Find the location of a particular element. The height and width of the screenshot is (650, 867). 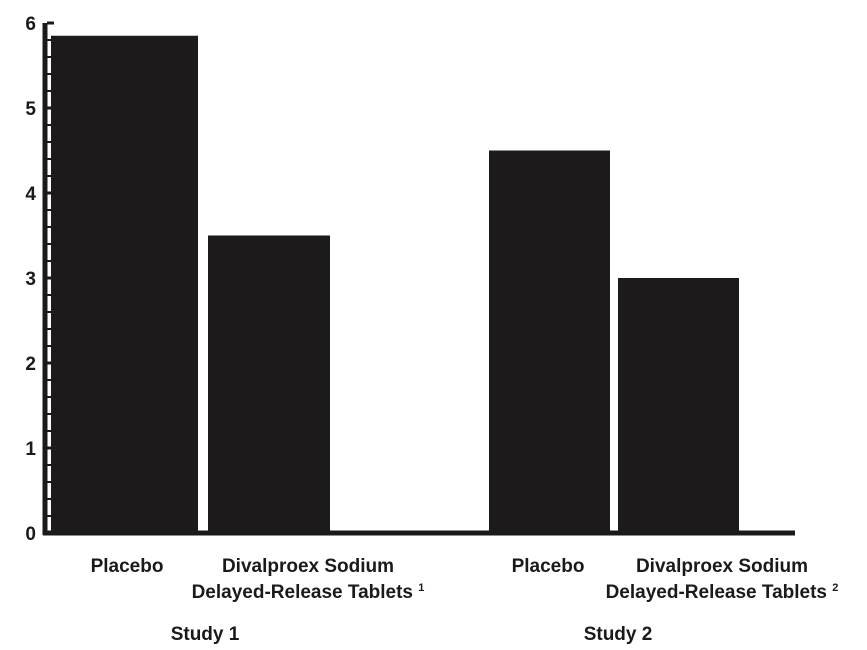

group-label: Study 1 is located at coordinates (205, 634).